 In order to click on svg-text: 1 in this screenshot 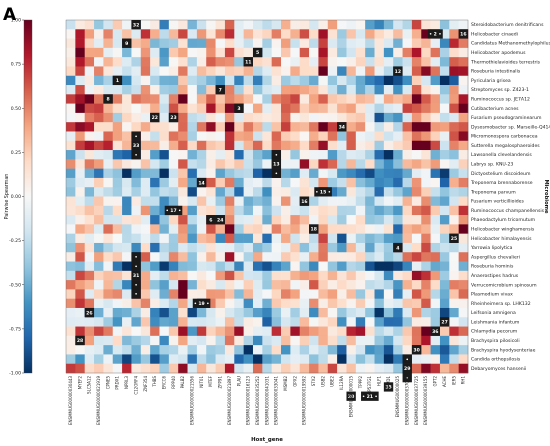, I will do `click(117, 81)`.